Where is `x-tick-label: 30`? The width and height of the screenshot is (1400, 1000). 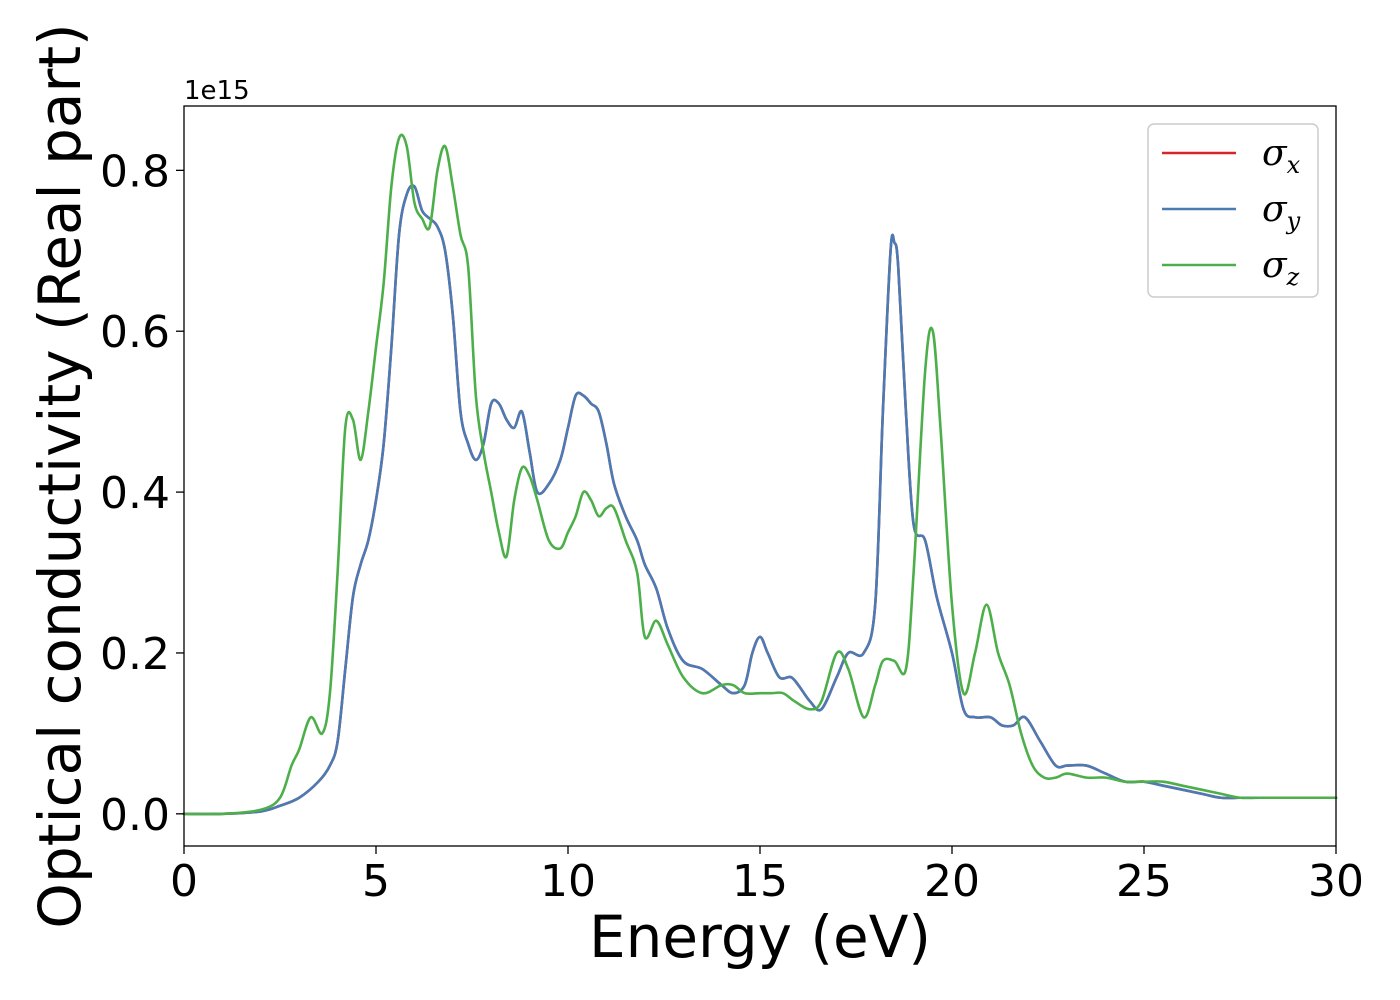
x-tick-label: 30 is located at coordinates (1336, 881).